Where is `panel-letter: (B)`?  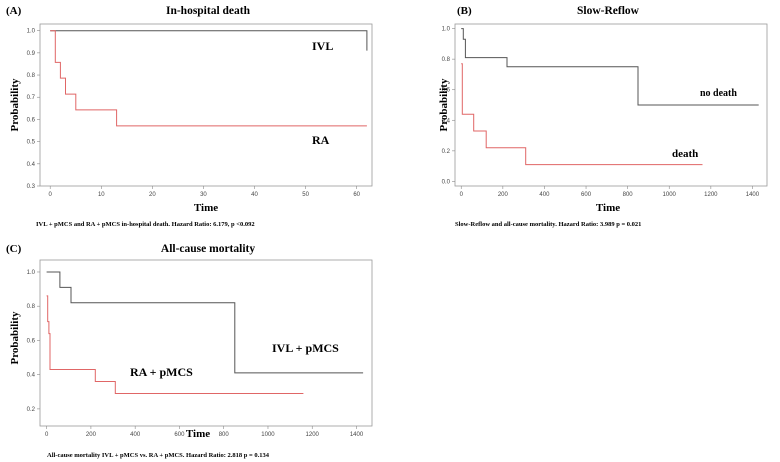
panel-letter: (B) is located at coordinates (464, 11).